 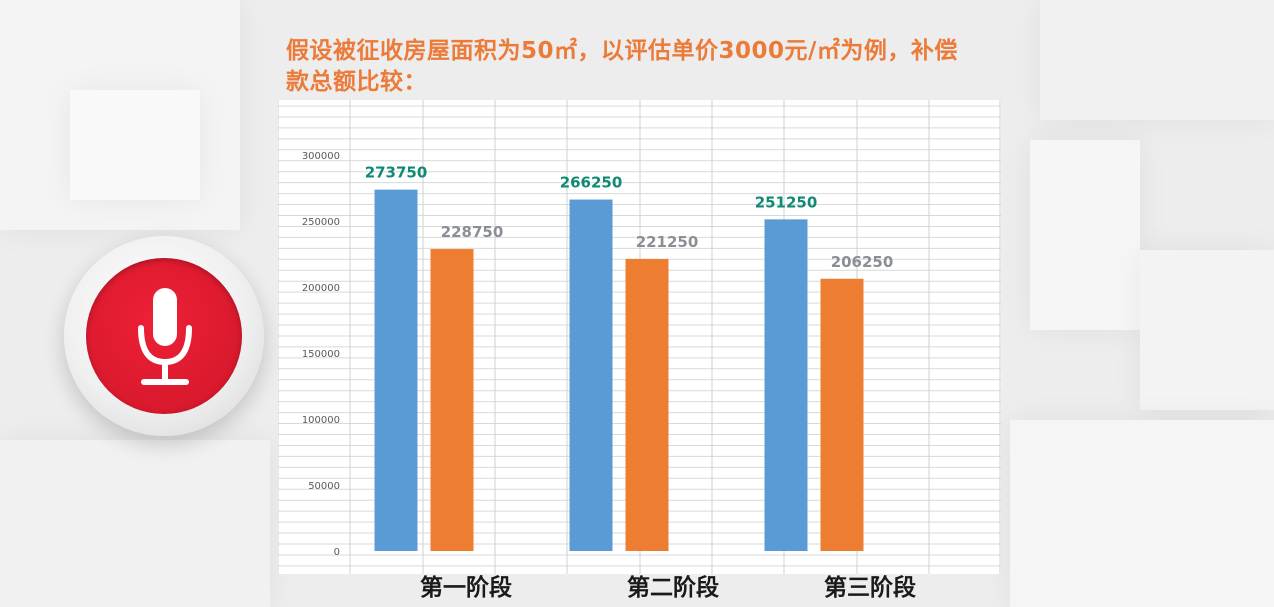 What do you see at coordinates (396, 173) in the screenshot?
I see `data-label: 273750` at bounding box center [396, 173].